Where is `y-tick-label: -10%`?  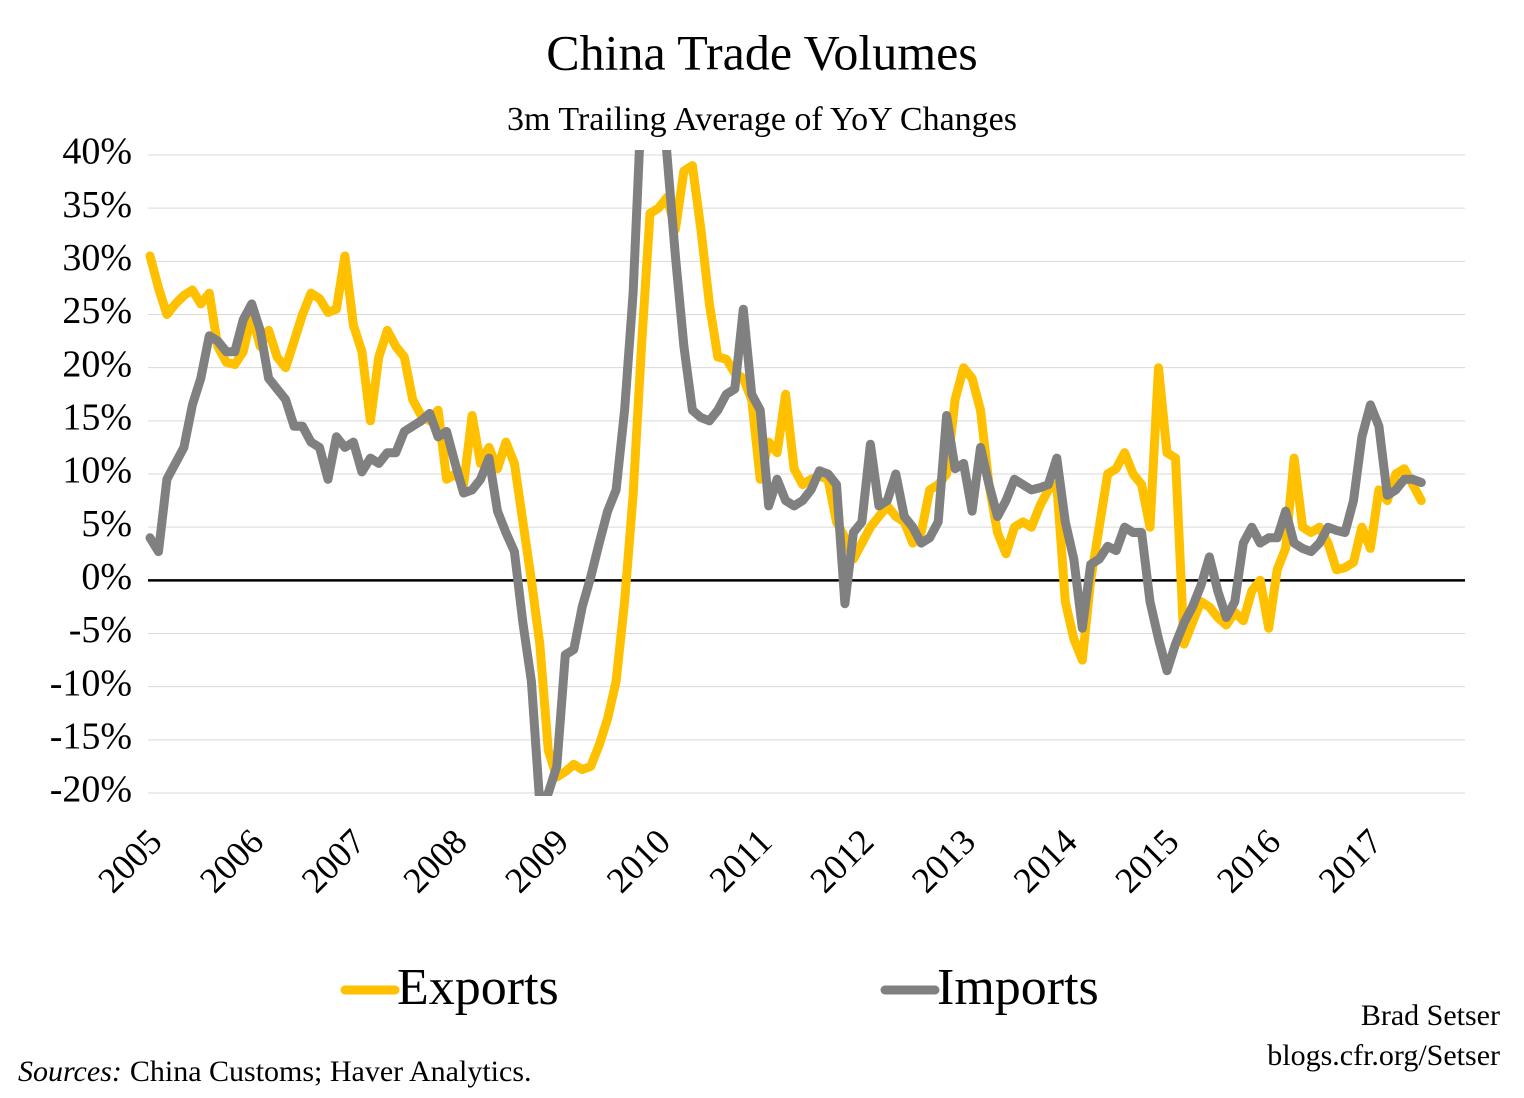
y-tick-label: -10% is located at coordinates (91, 683).